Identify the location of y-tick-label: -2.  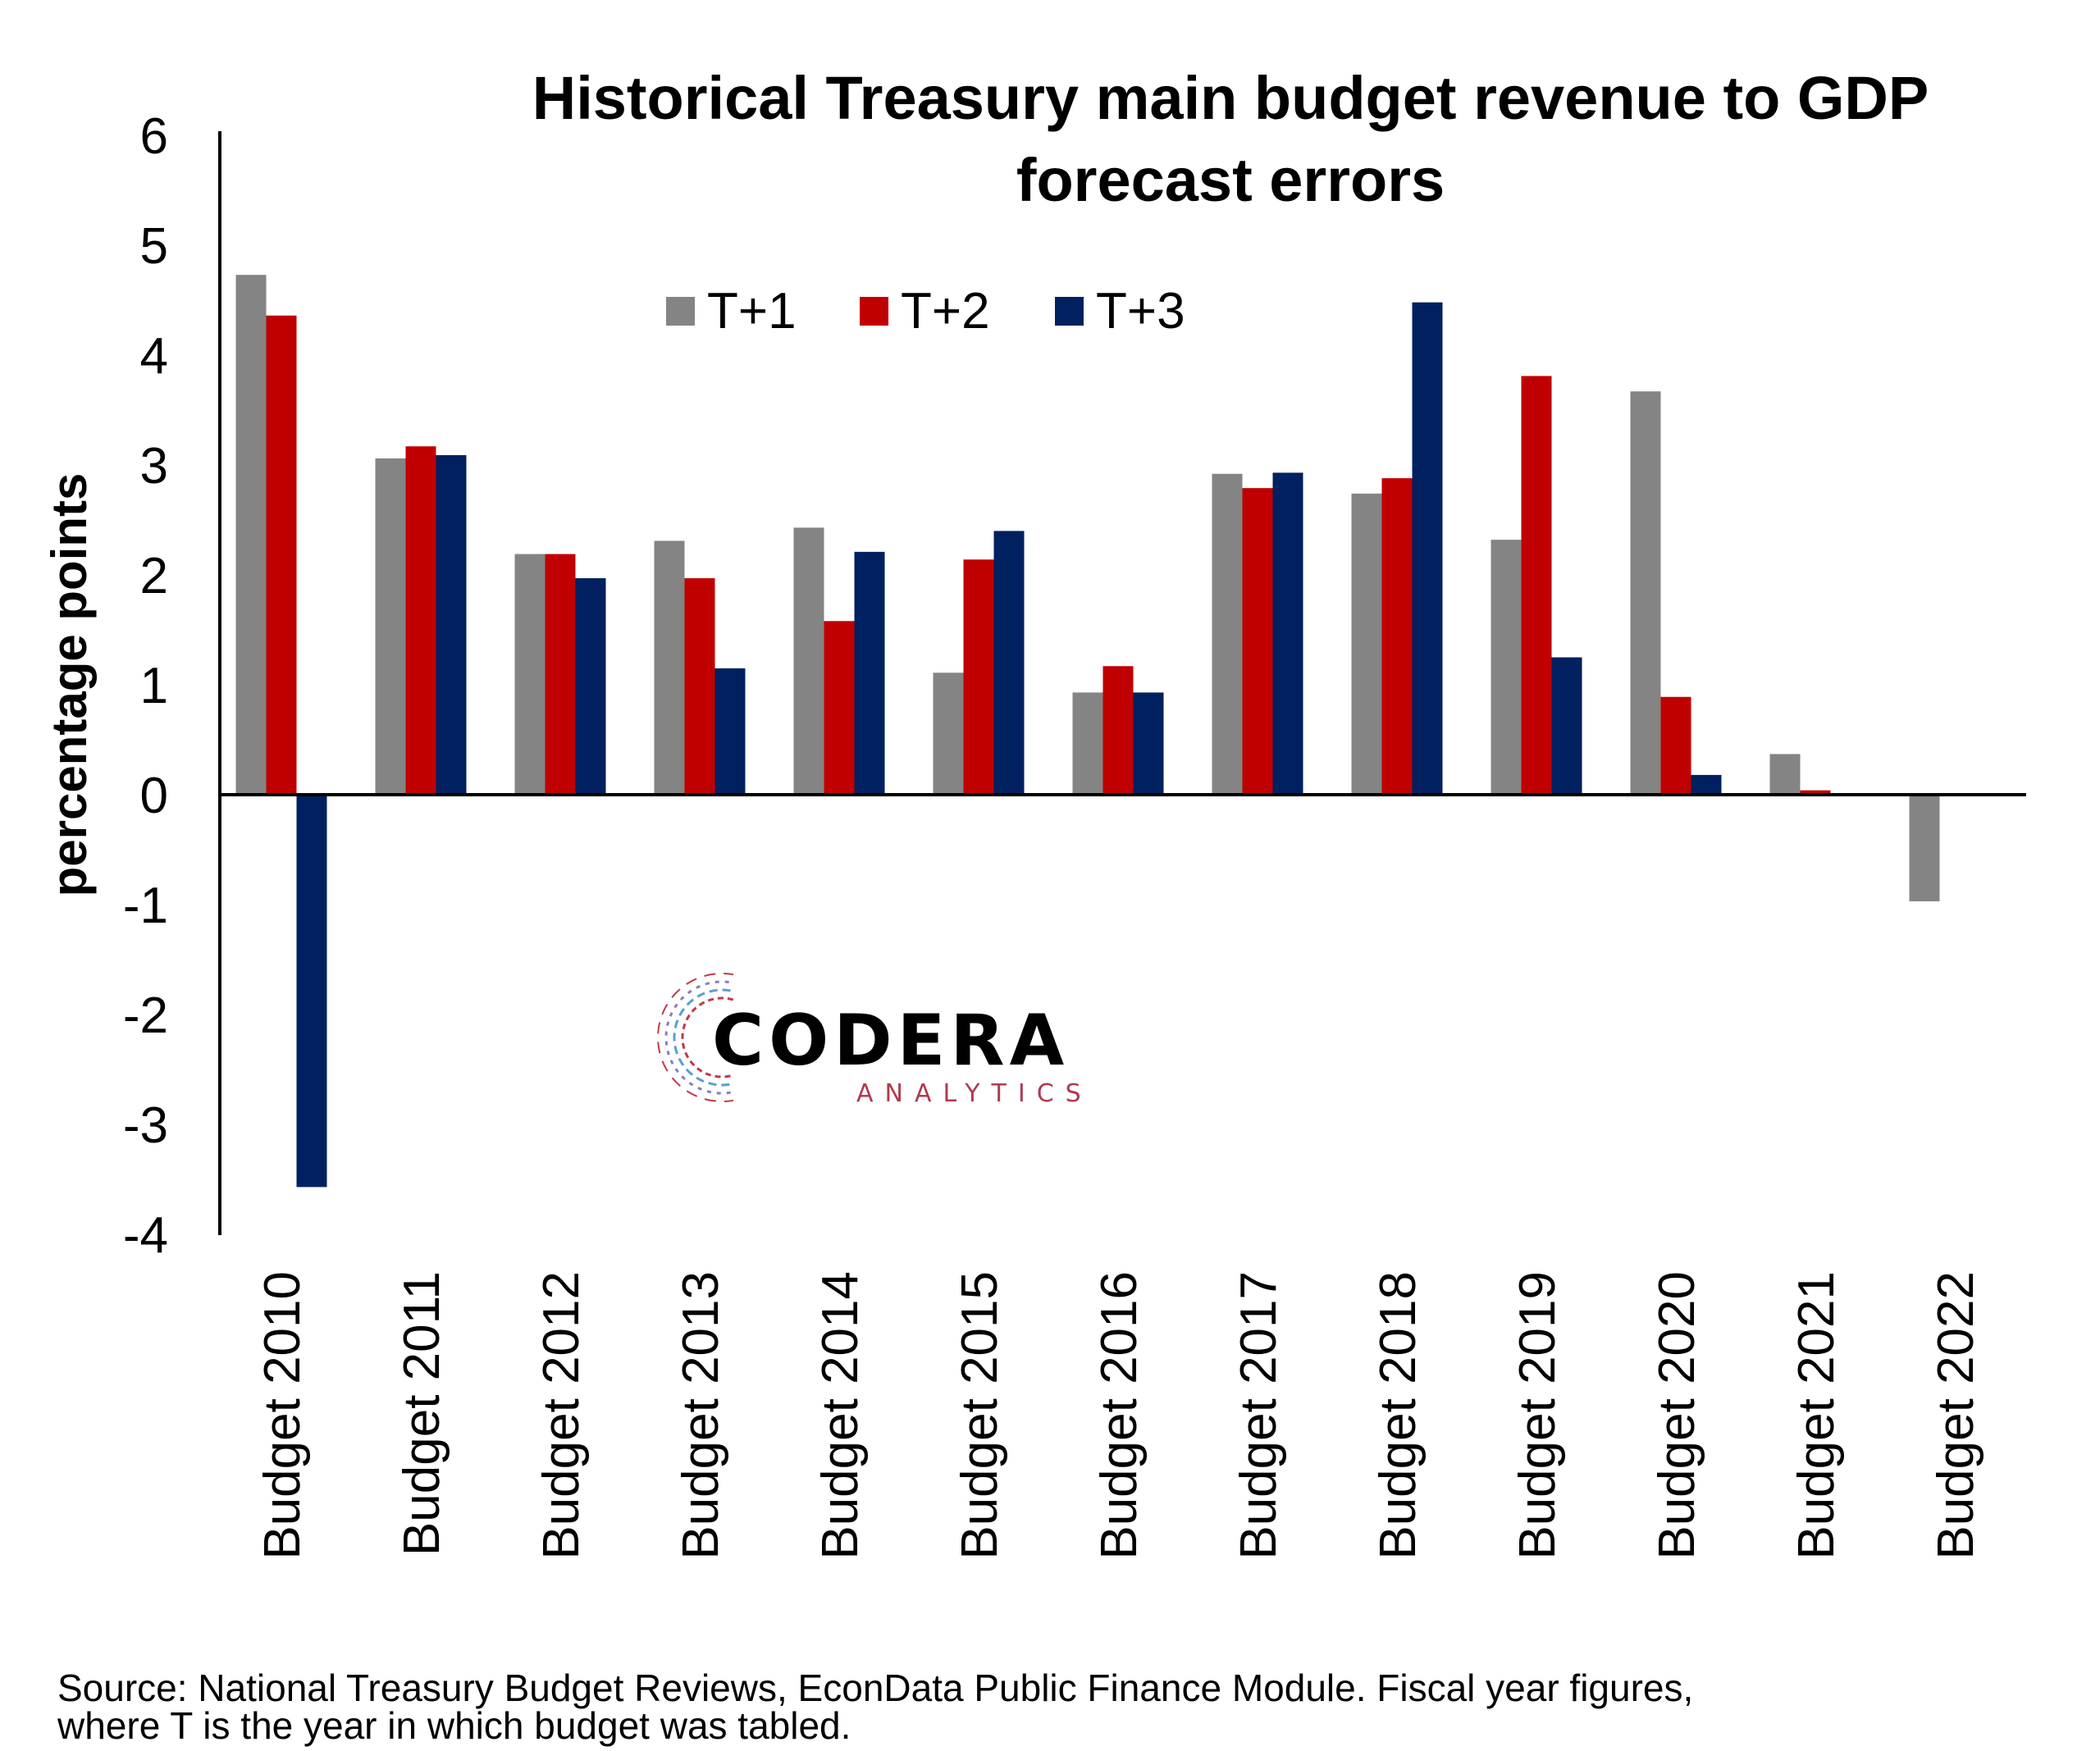
(146, 1016).